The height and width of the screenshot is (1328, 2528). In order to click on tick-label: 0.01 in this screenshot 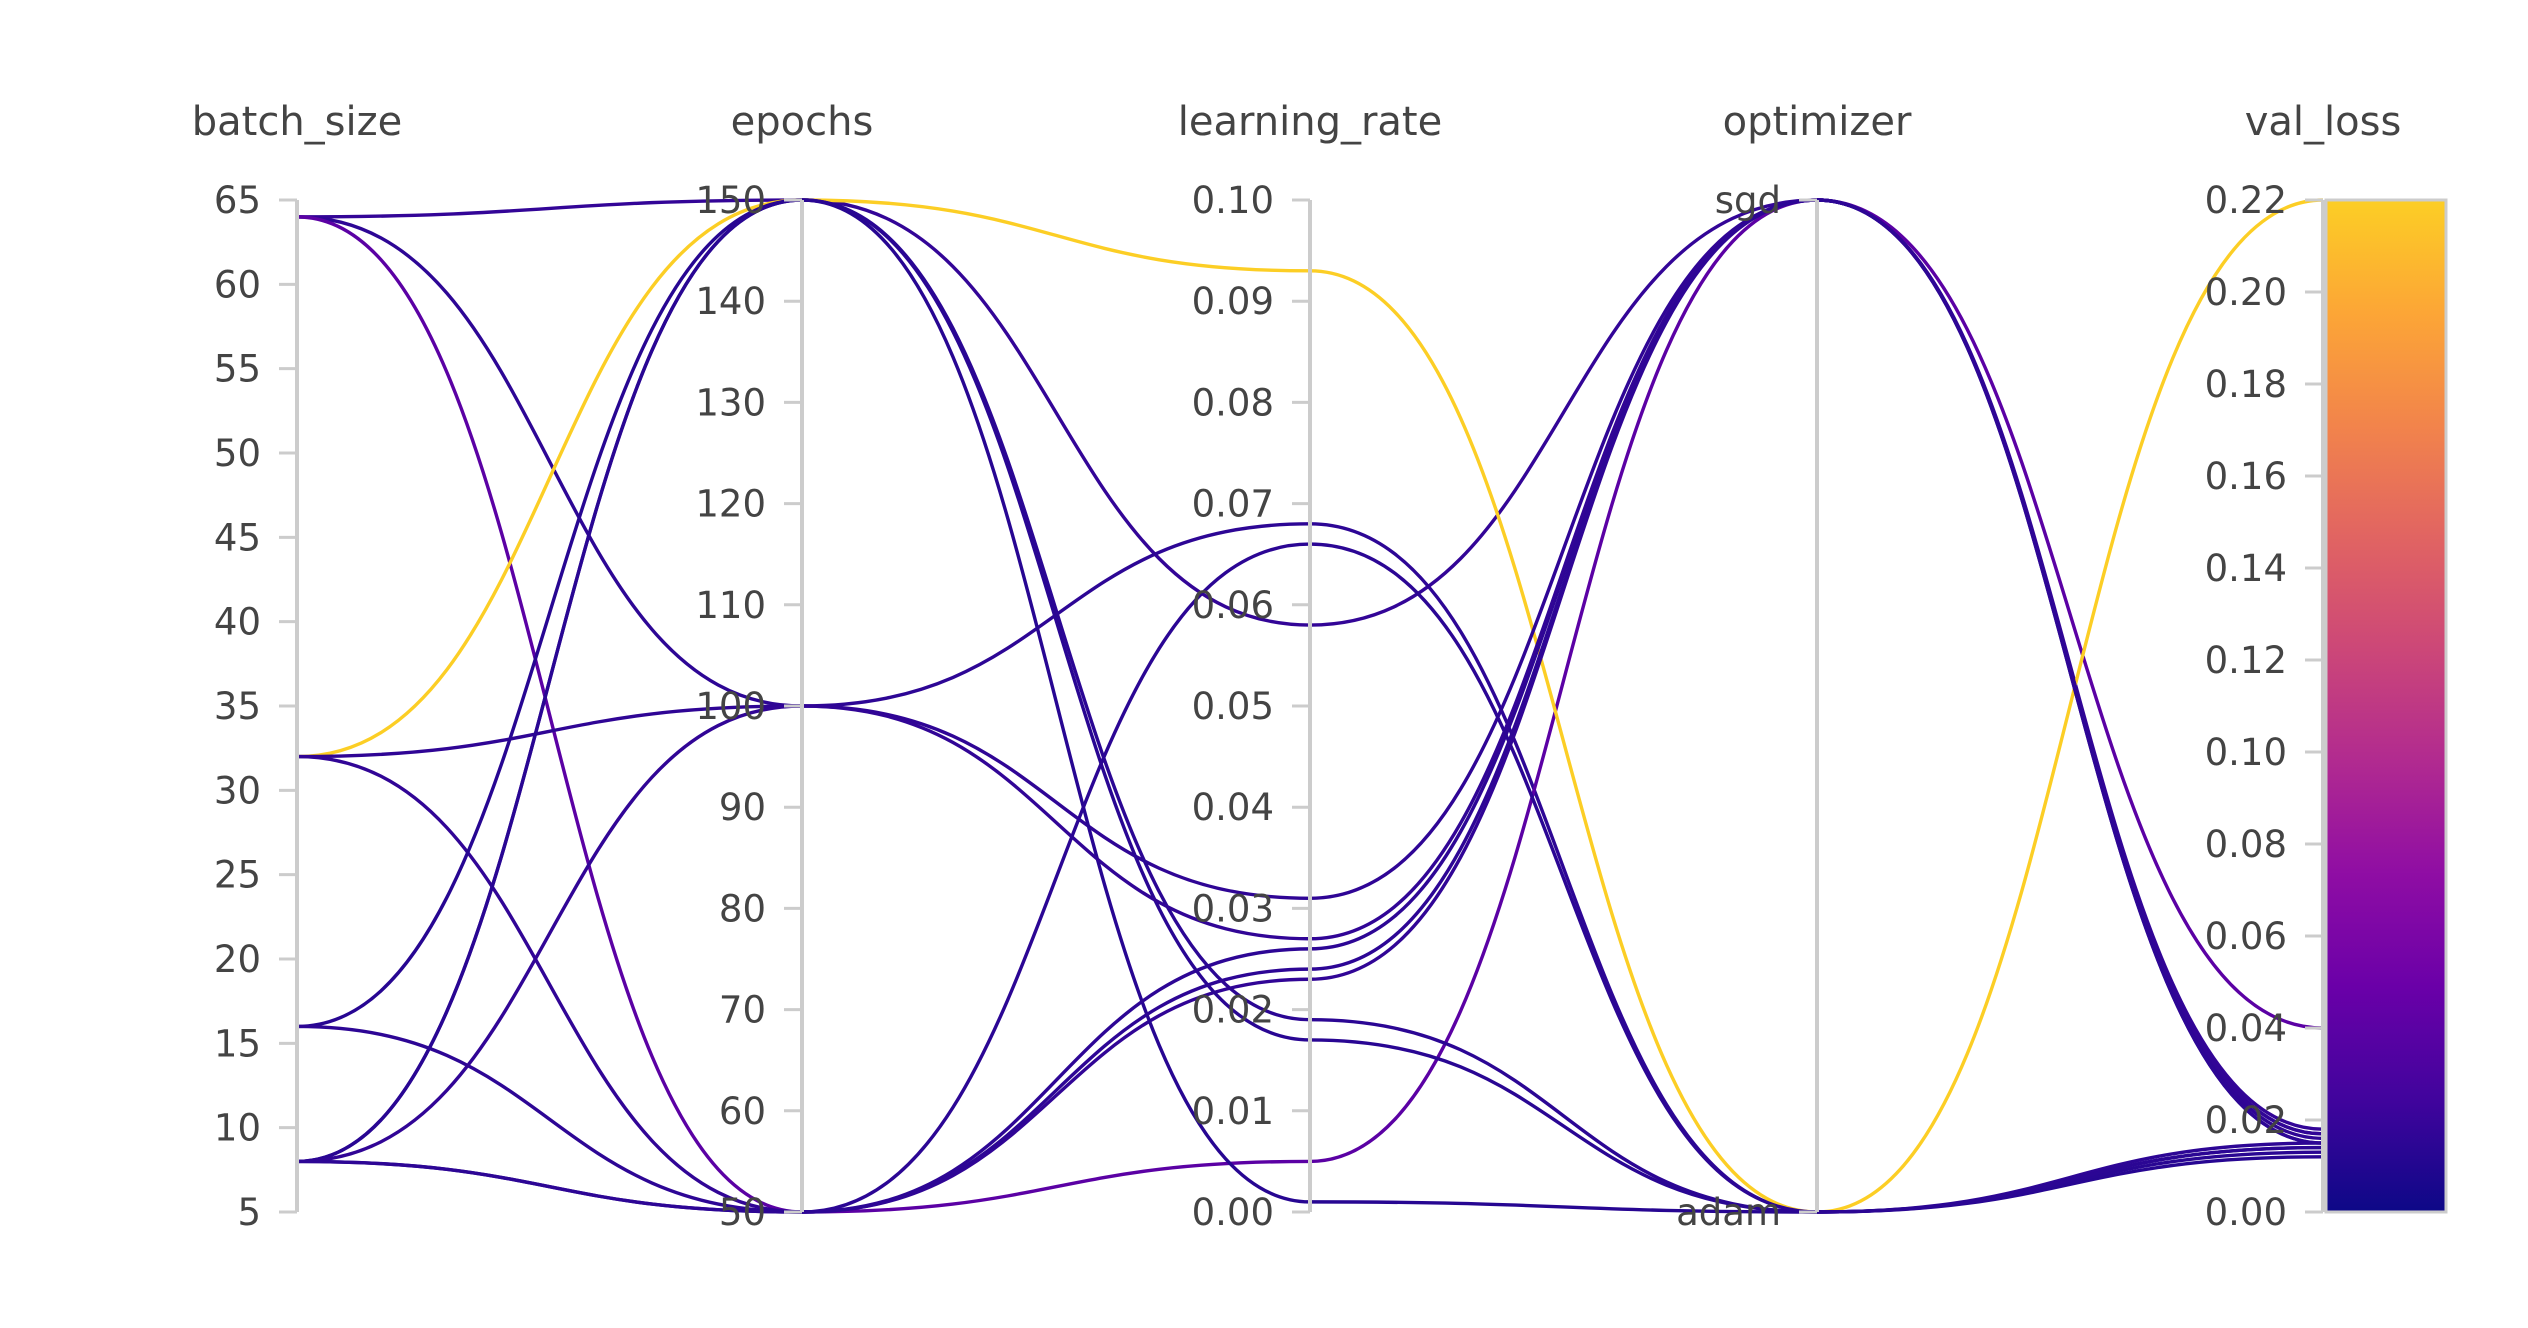, I will do `click(1233, 1111)`.